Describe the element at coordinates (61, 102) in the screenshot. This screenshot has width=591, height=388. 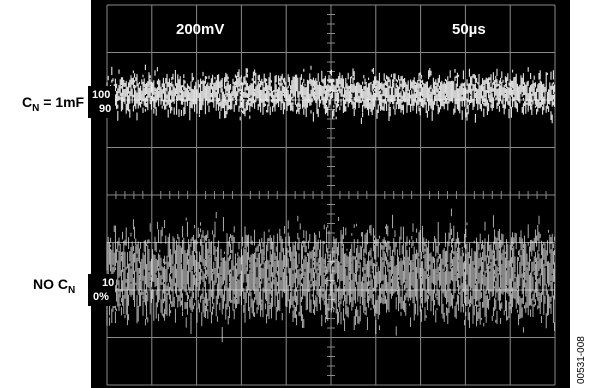
I see `trace-top-label-suffix: = 1mF` at that location.